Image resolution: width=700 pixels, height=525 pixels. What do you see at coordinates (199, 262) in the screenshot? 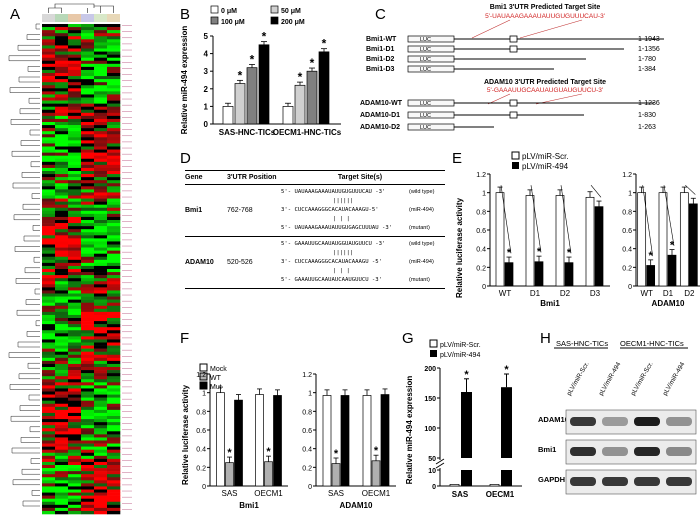
I see `gene-name: ADAM10` at bounding box center [199, 262].